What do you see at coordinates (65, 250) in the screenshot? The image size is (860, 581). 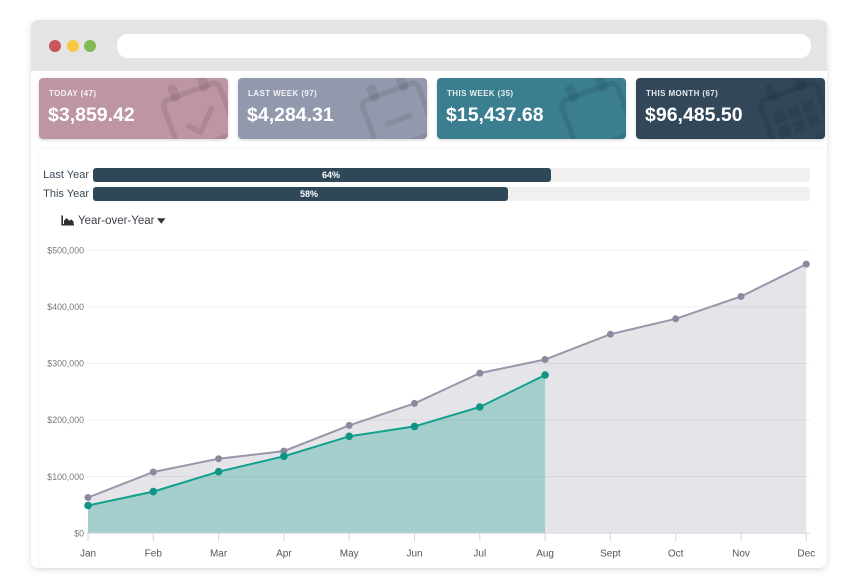 I see `svg-text: $500,000` at bounding box center [65, 250].